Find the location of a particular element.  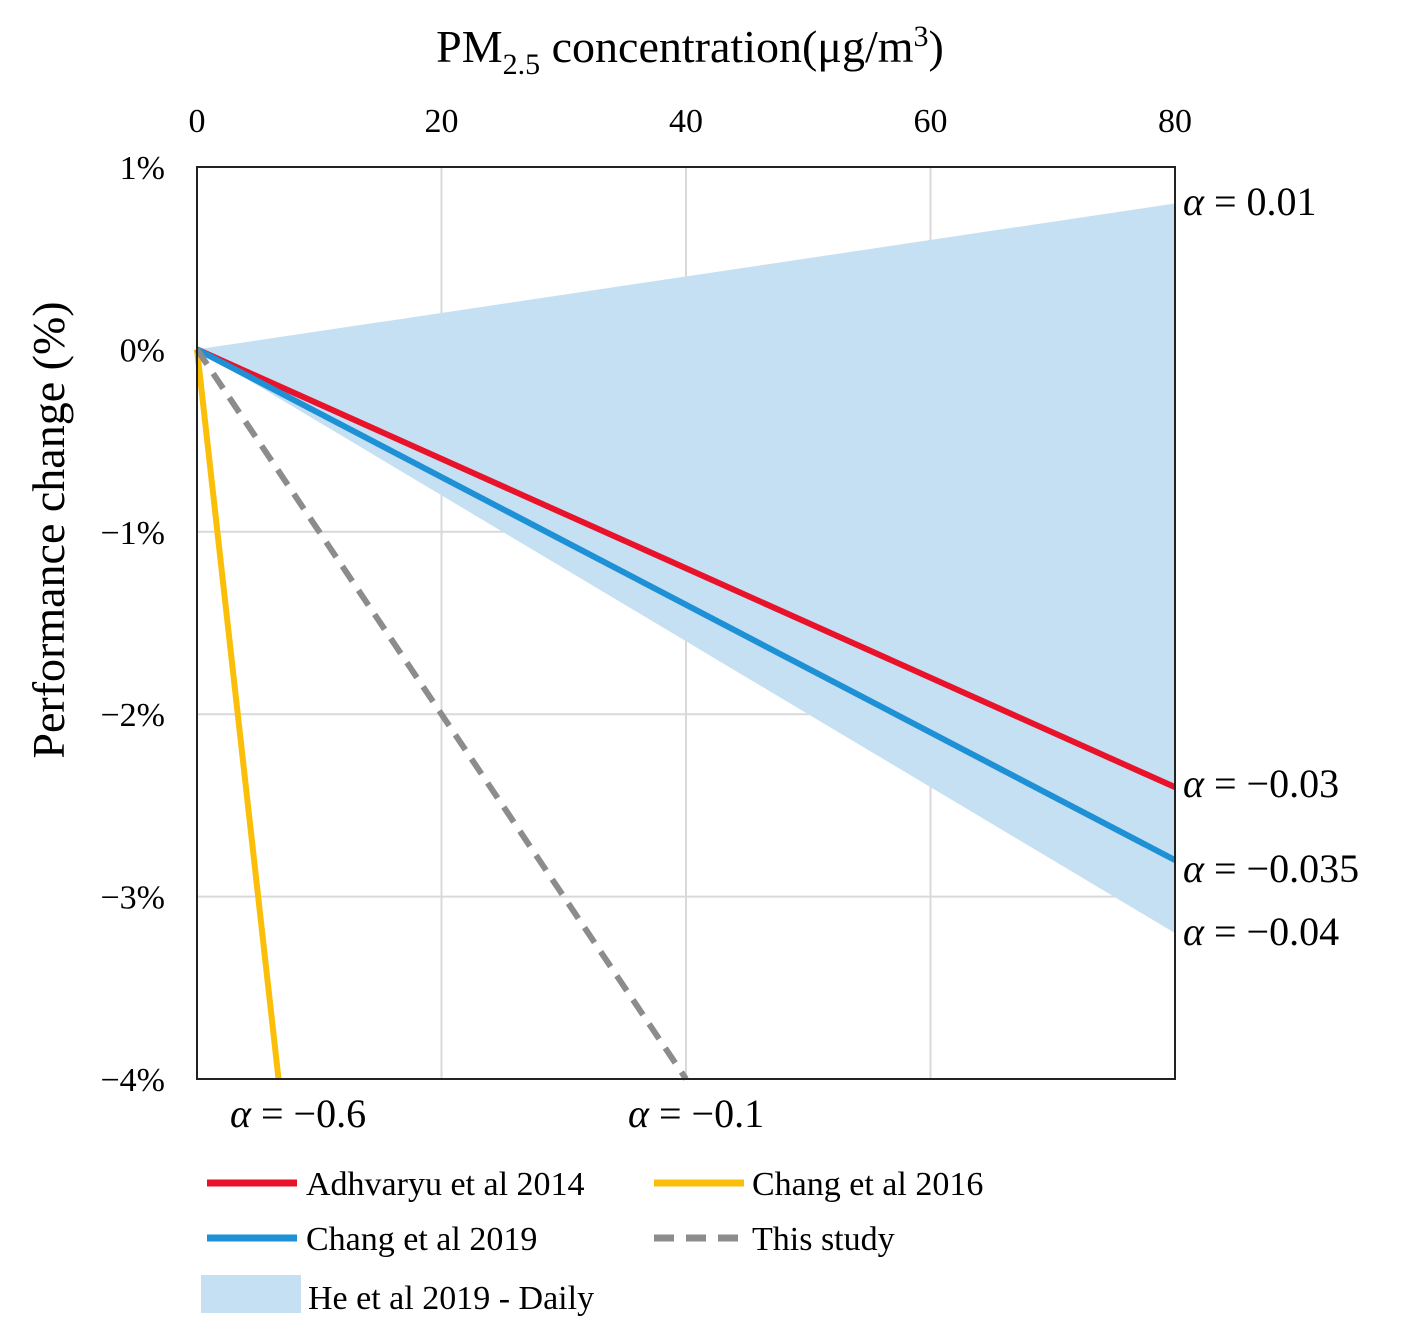

y-tick-label-1: 0% is located at coordinates (142, 350).